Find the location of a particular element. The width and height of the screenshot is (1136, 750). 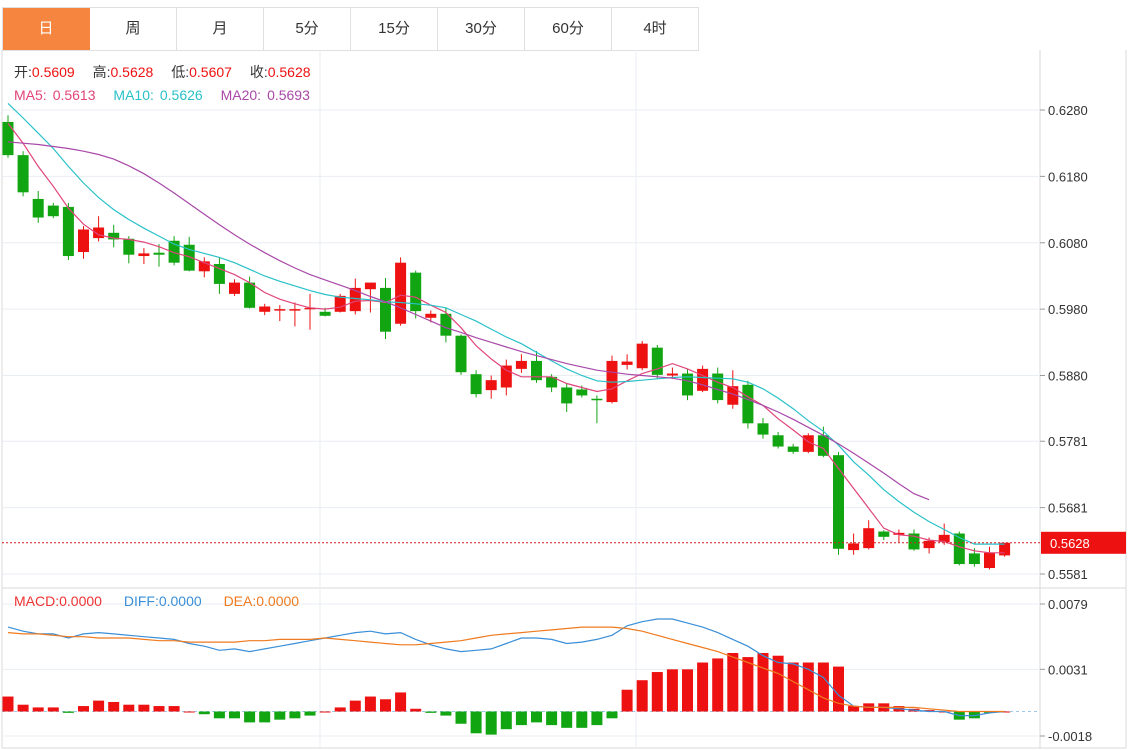

tab-1: 周 is located at coordinates (133, 29).